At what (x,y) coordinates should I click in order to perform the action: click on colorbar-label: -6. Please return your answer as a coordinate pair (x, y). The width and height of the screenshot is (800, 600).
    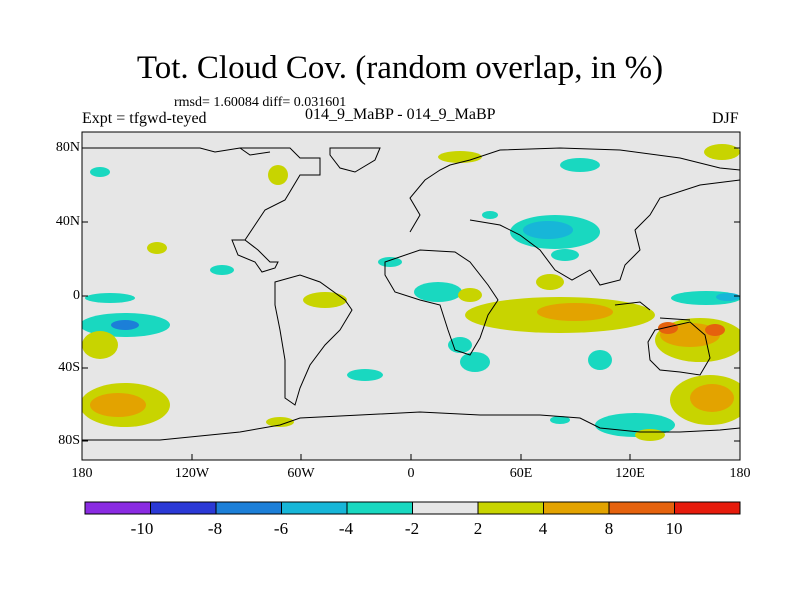
    Looking at the image, I should click on (281, 528).